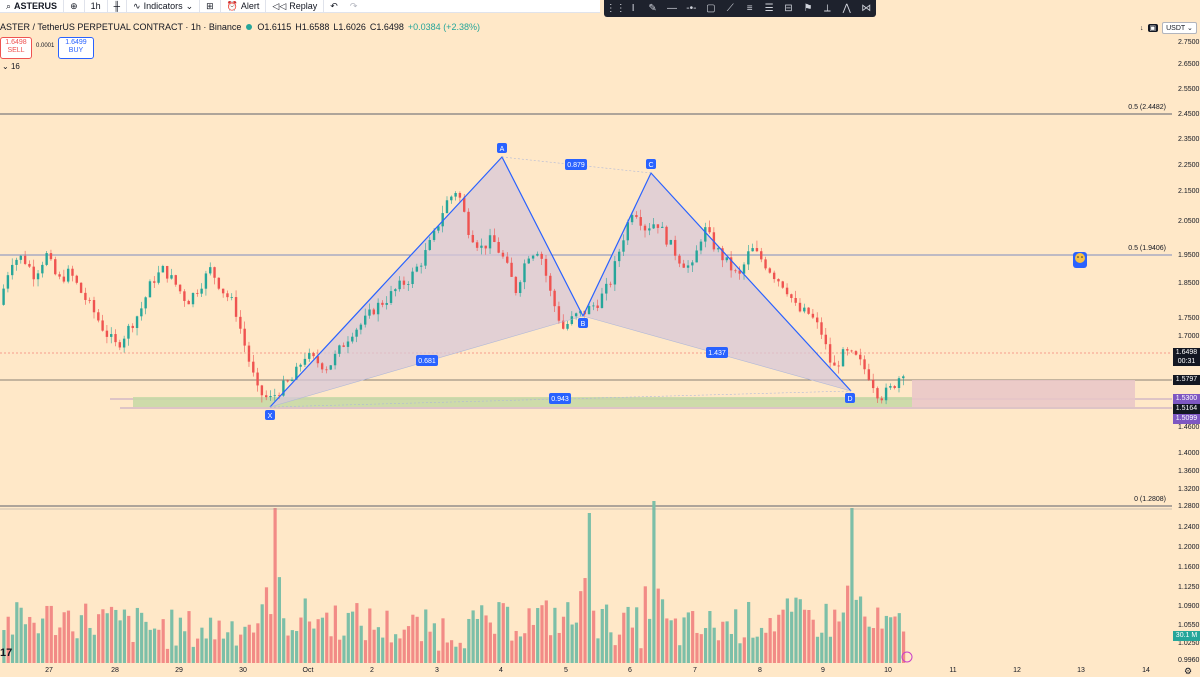  What do you see at coordinates (1189, 427) in the screenshot?
I see `price-tick-label: 1.4600` at bounding box center [1189, 427].